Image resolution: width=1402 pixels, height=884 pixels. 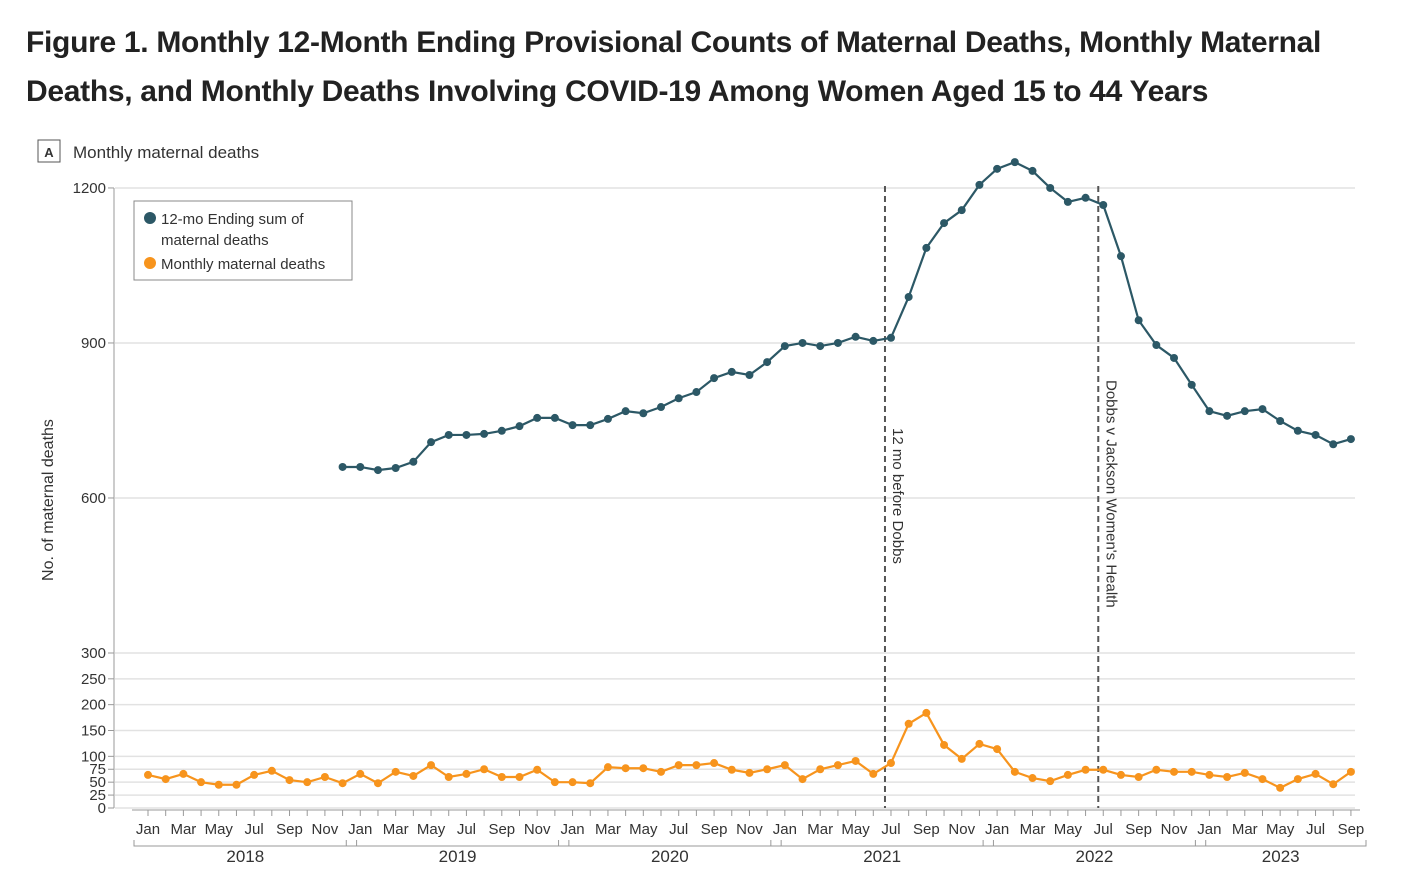 I want to click on legend-label: 12-mo Ending sum of, so click(x=232, y=219).